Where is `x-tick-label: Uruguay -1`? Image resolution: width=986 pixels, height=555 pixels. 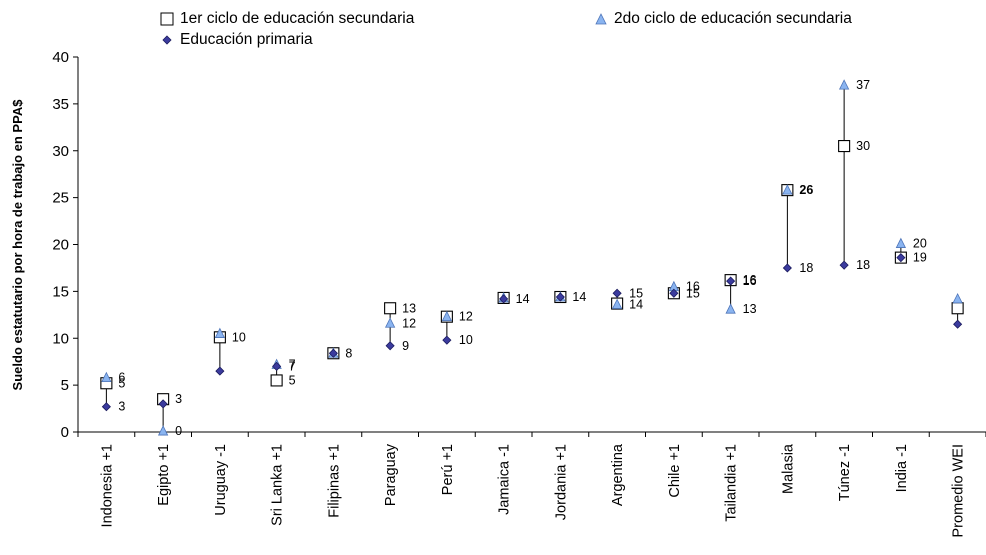
x-tick-label: Uruguay -1 is located at coordinates (221, 480).